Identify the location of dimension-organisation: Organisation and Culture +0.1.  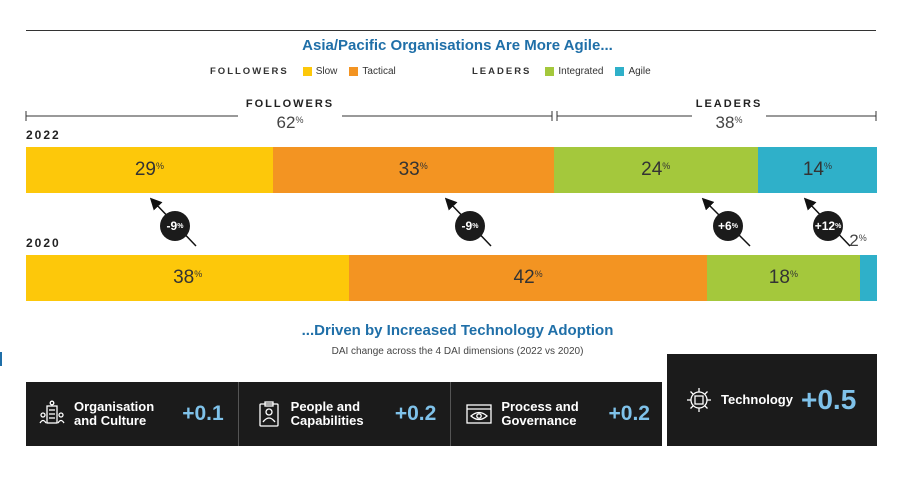
(132, 414).